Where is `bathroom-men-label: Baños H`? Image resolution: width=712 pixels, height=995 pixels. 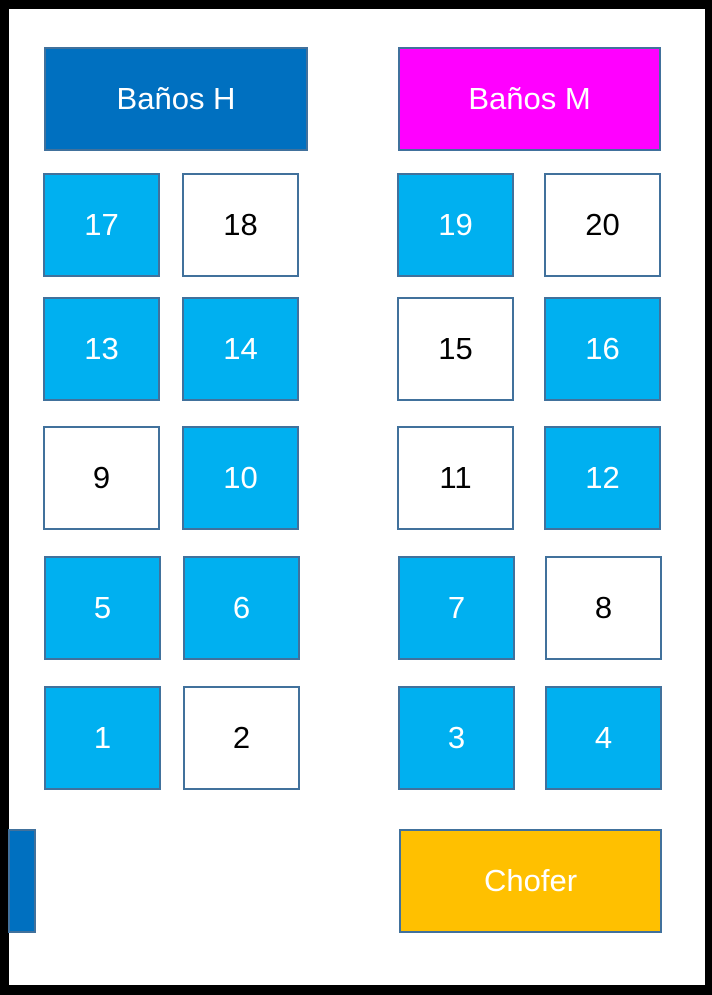 bathroom-men-label: Baños H is located at coordinates (176, 98).